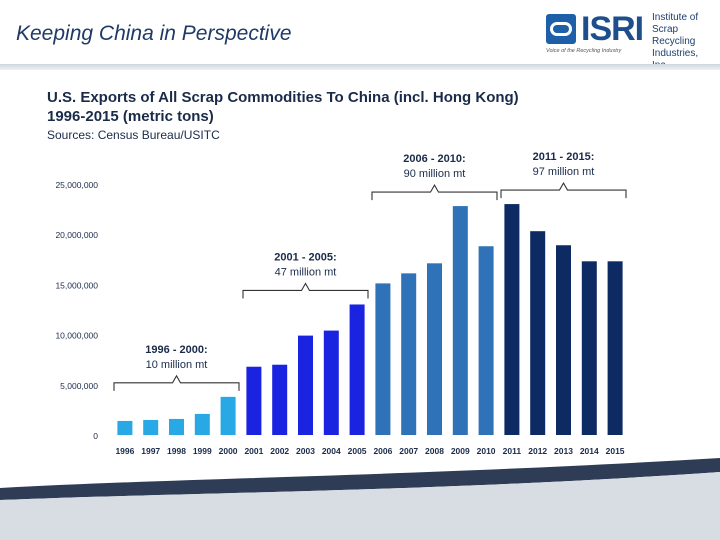  I want to click on logo-line-1: Institute of, so click(675, 17).